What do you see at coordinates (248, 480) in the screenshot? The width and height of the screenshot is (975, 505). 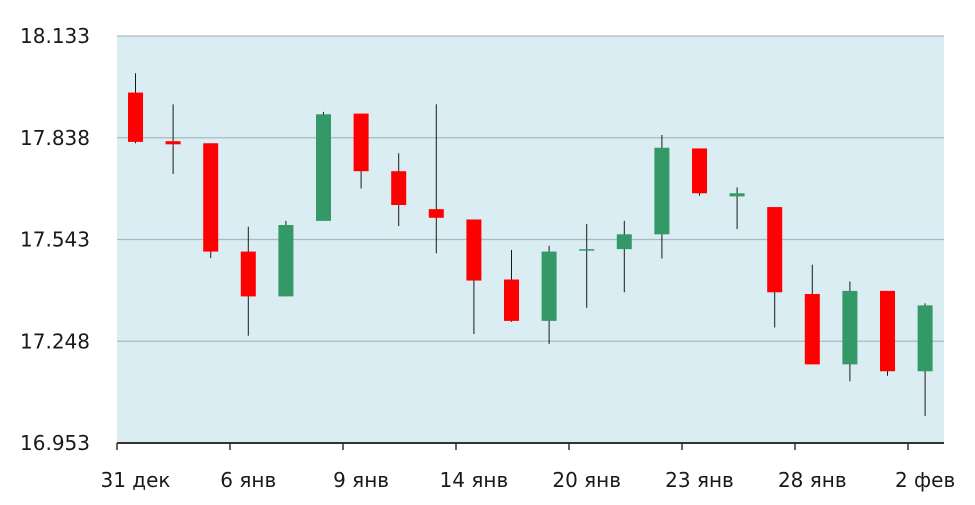 I see `x-tick-label: 6 янв` at bounding box center [248, 480].